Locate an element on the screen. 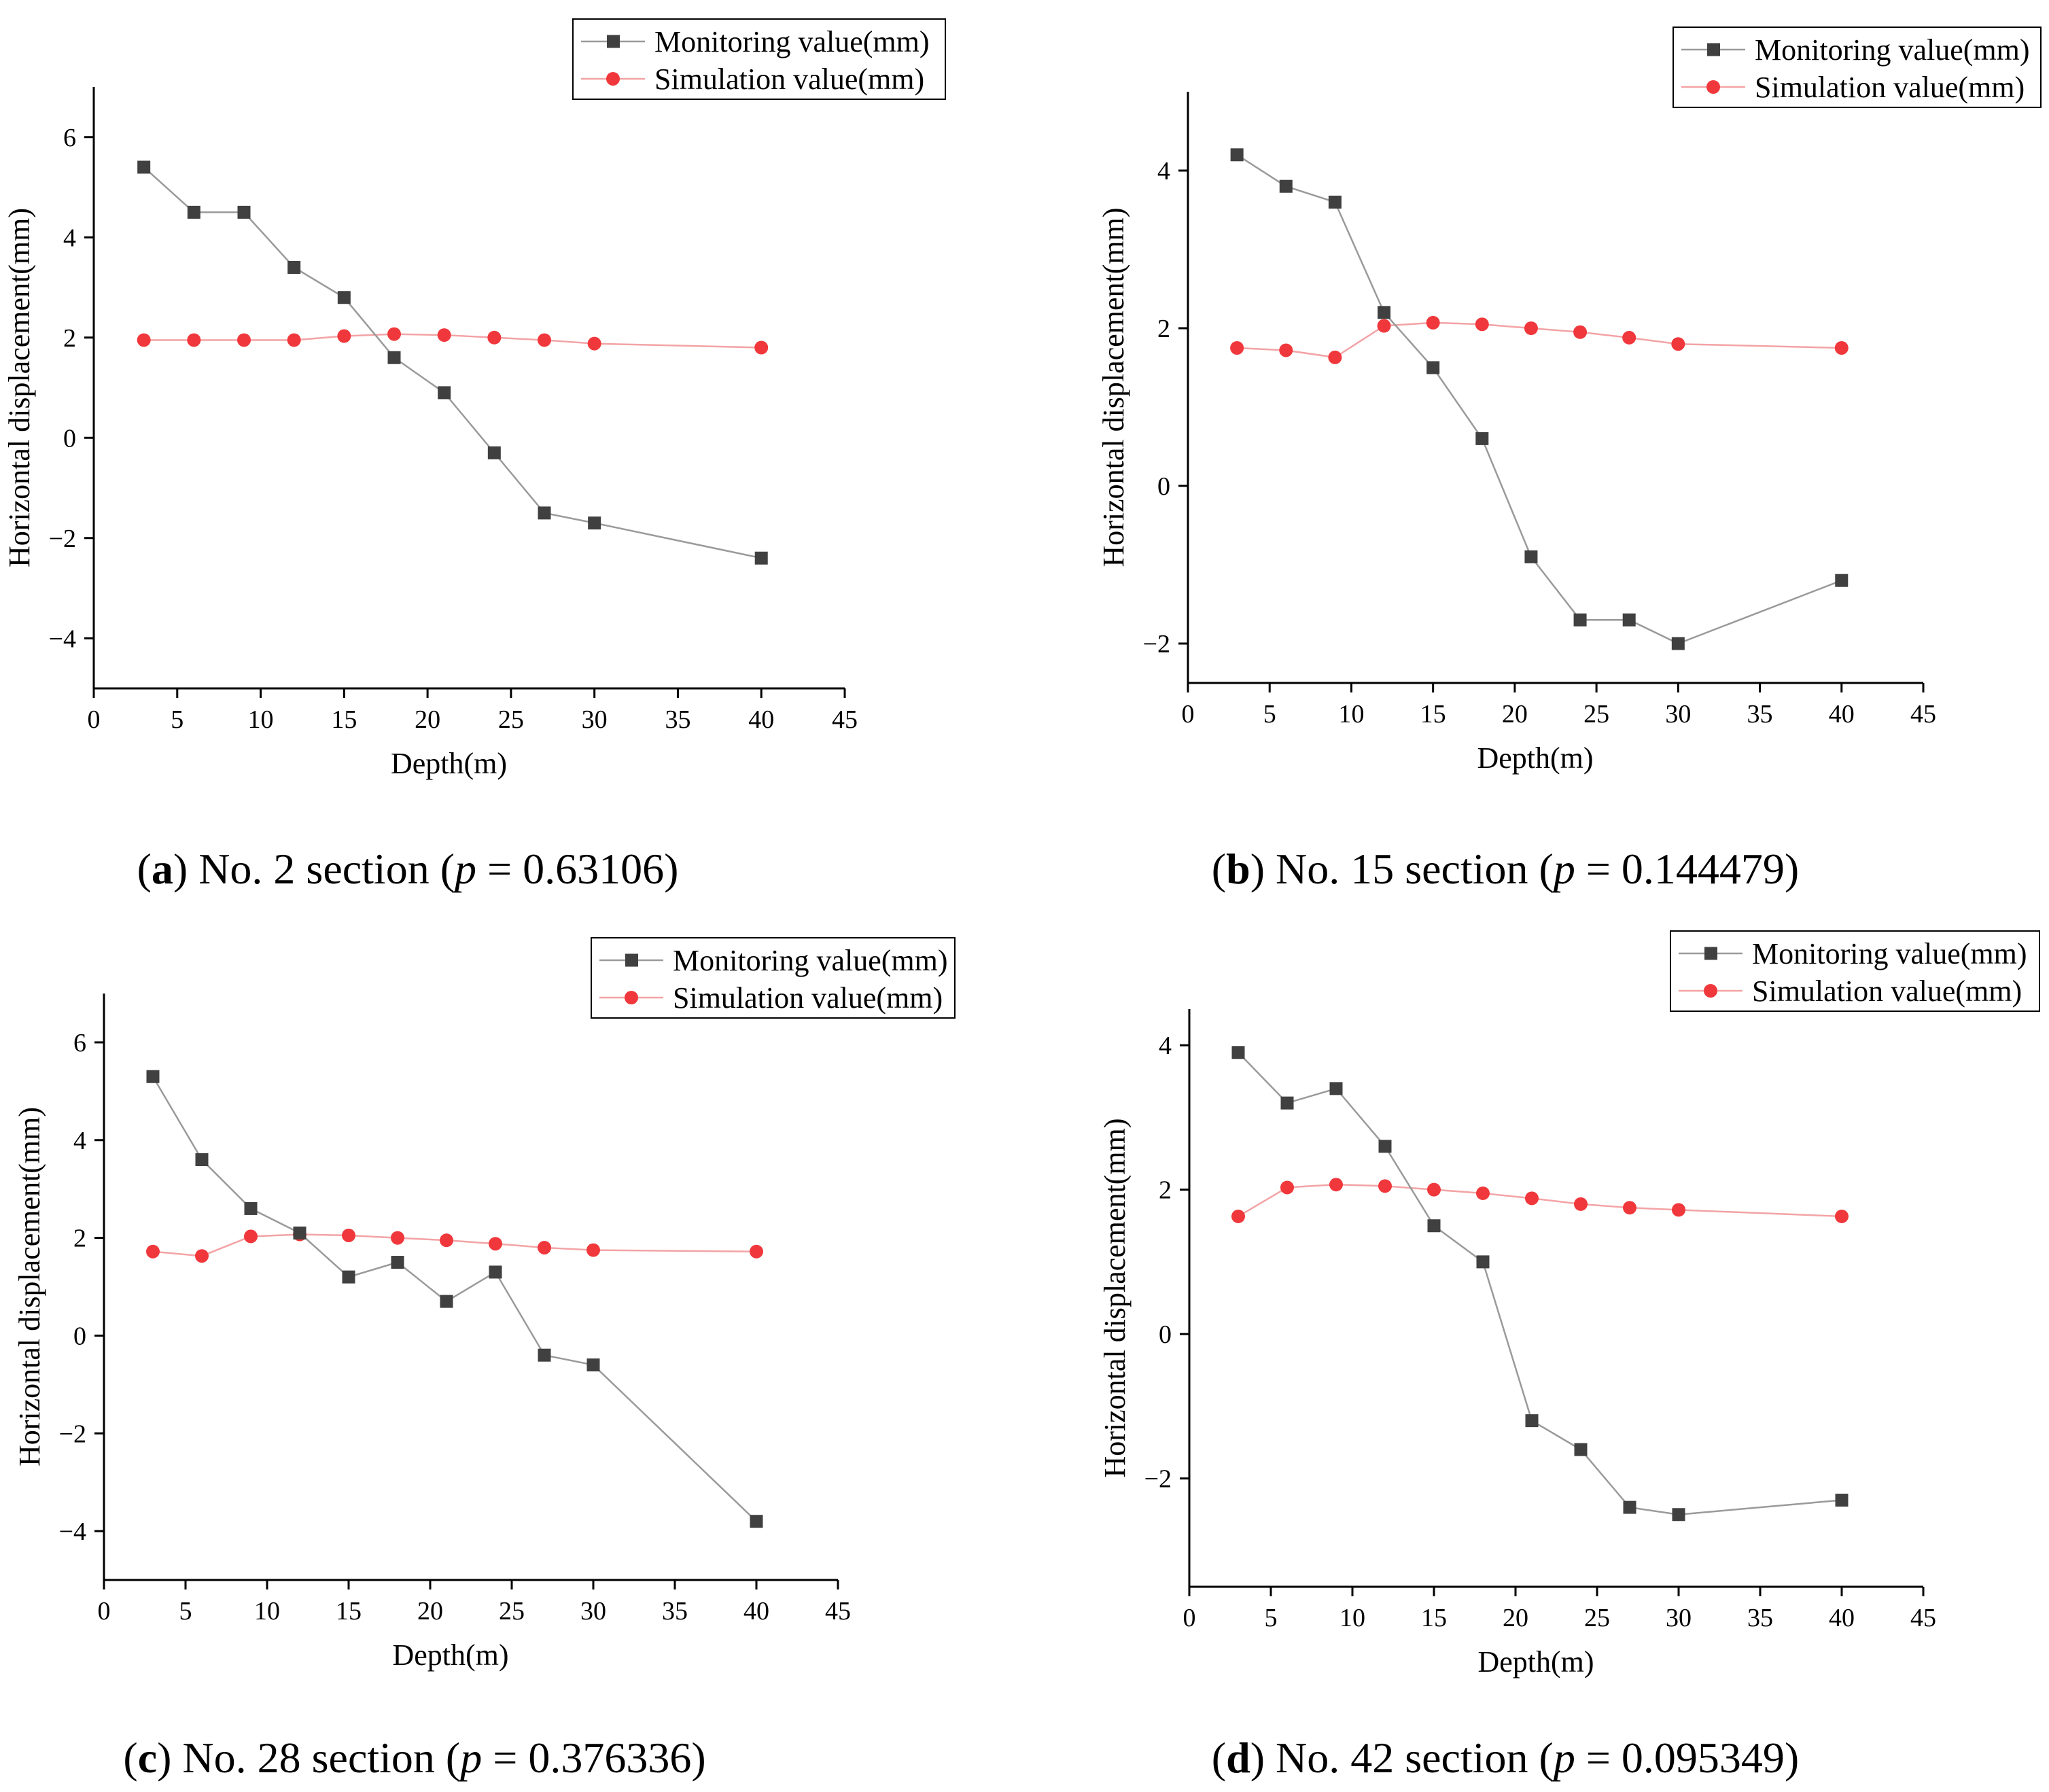 The image size is (2049, 1792). legend: Monitoring value(mm) Simulation value(mm) is located at coordinates (773, 978).